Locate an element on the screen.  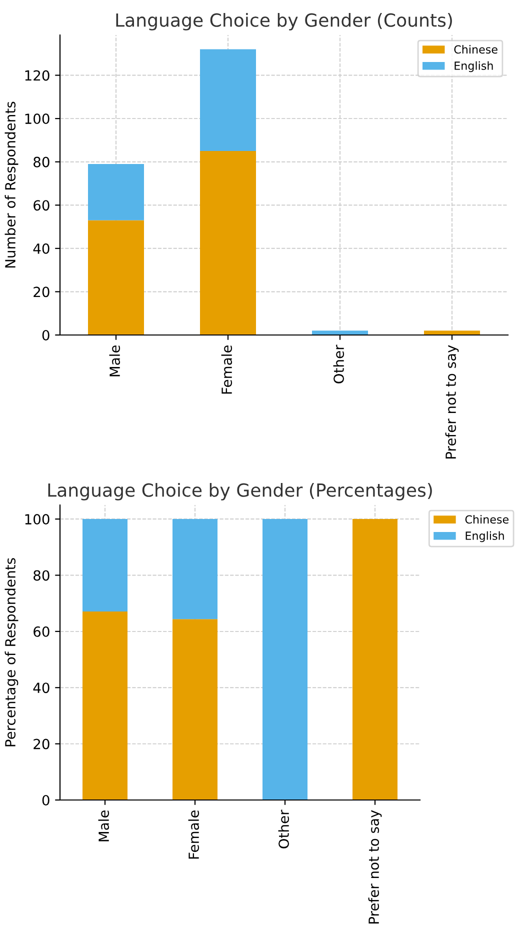
y-tick-label: 120 is located at coordinates (37, 75).